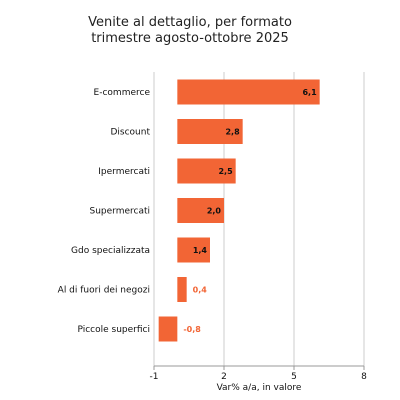  What do you see at coordinates (104, 291) in the screenshot?
I see `category-label-5: Al di fuori dei negozi` at bounding box center [104, 291].